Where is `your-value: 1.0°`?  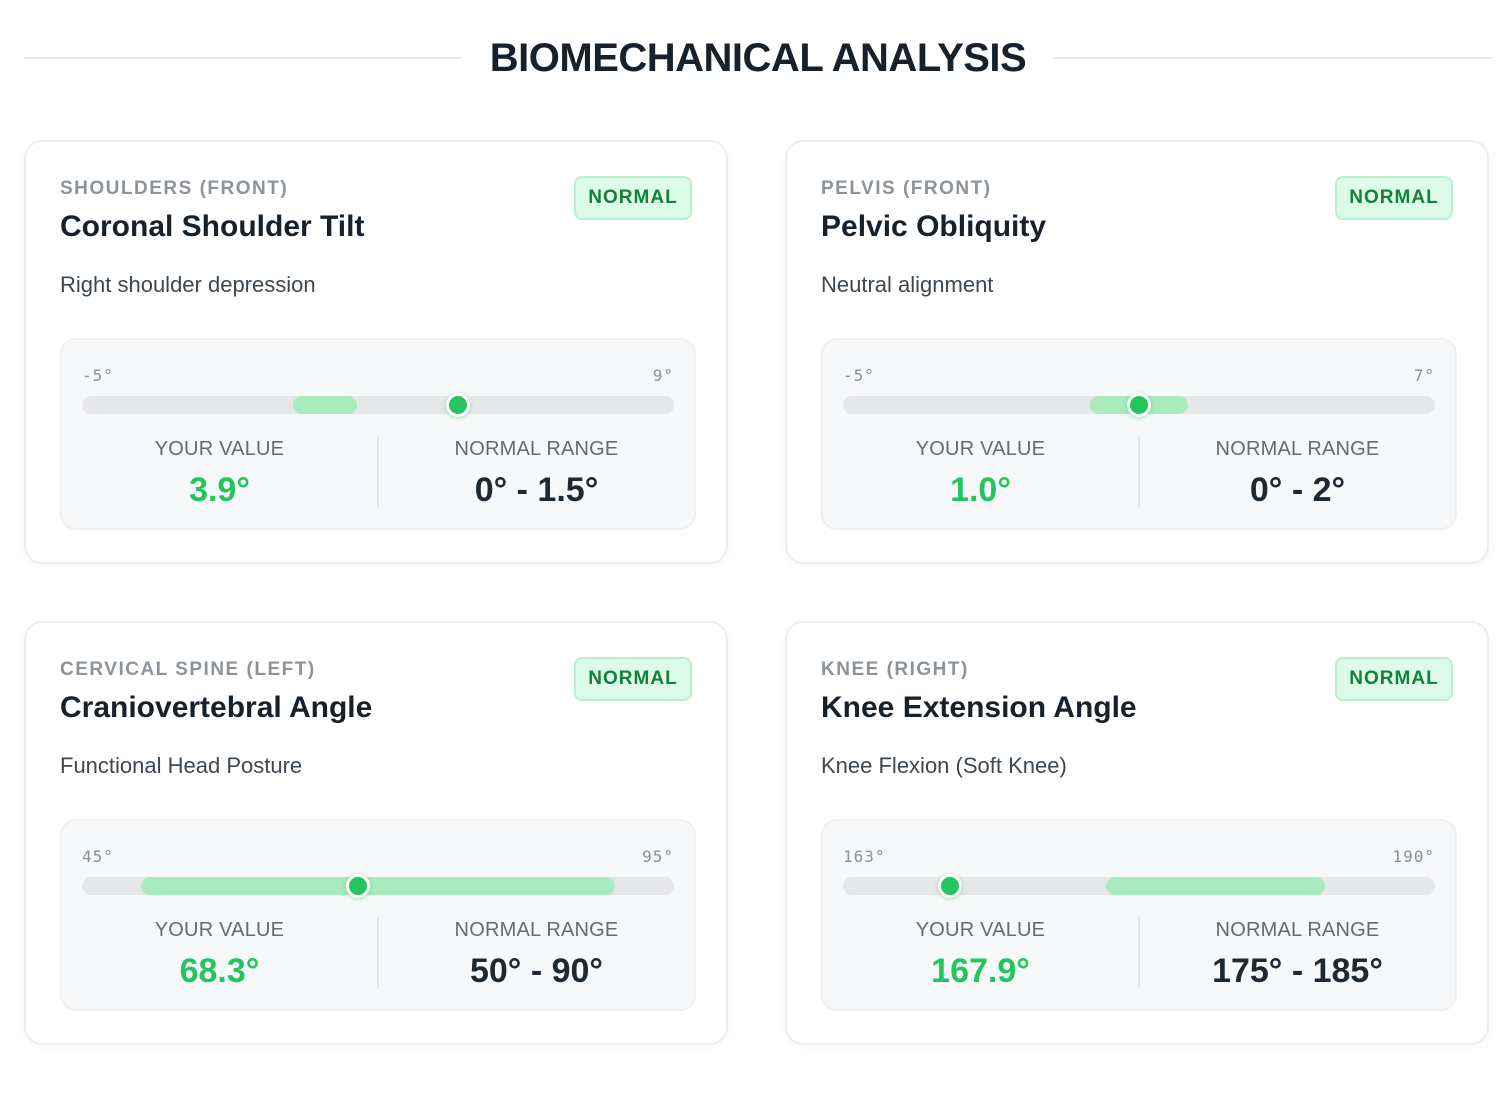 your-value: 1.0° is located at coordinates (980, 490).